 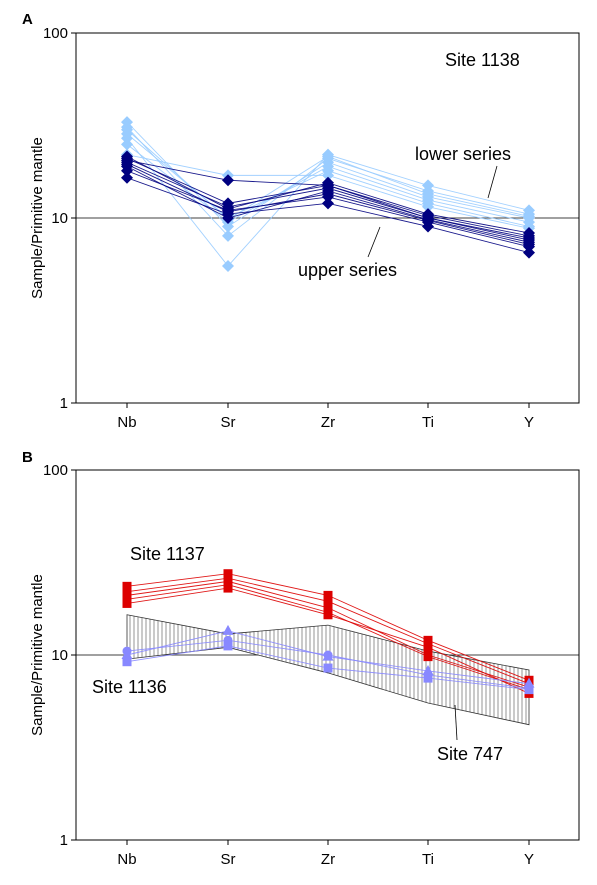 I want to click on panel-b-letter: B, so click(x=27, y=457).